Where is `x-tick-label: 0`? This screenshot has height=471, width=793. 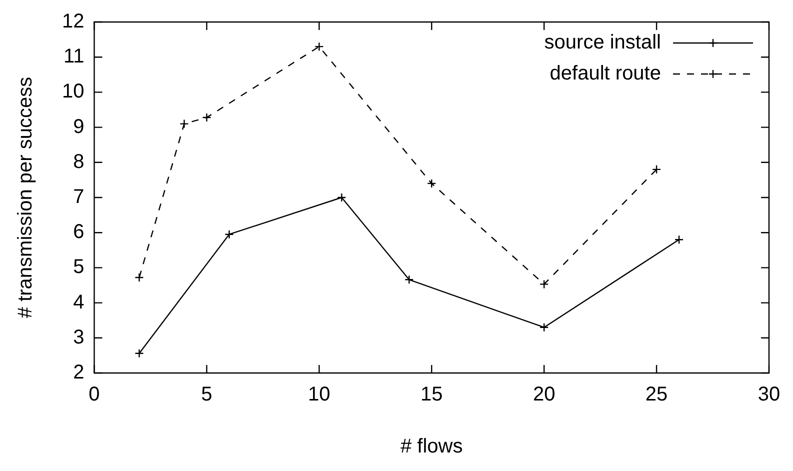
x-tick-label: 0 is located at coordinates (94, 395).